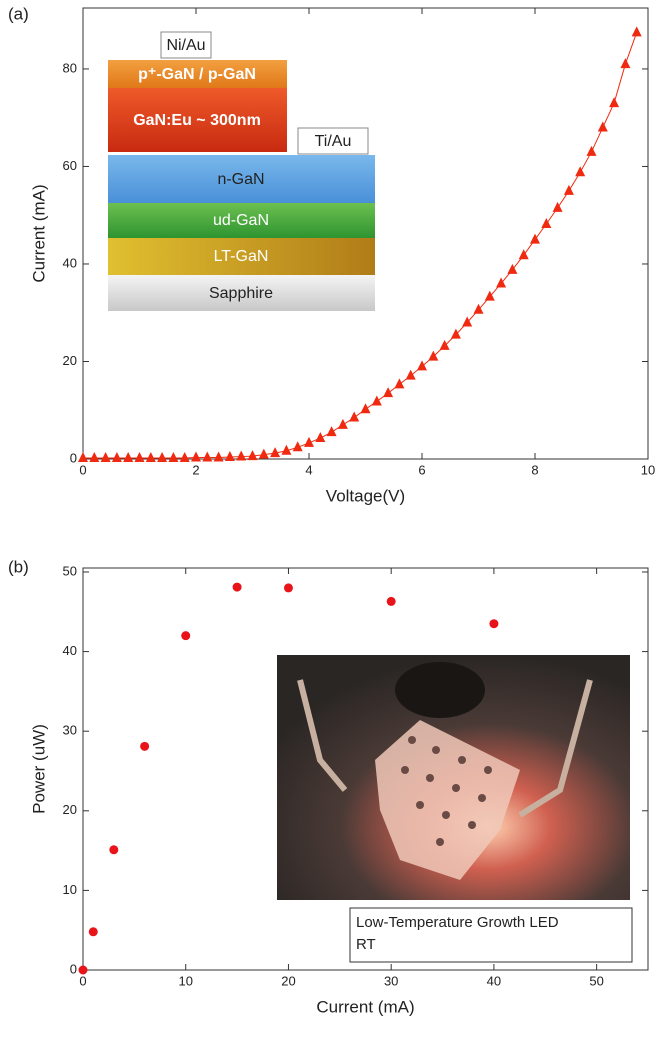 Image resolution: width=655 pixels, height=1051 pixels. I want to click on y-axis-title: Current (mA), so click(38, 233).